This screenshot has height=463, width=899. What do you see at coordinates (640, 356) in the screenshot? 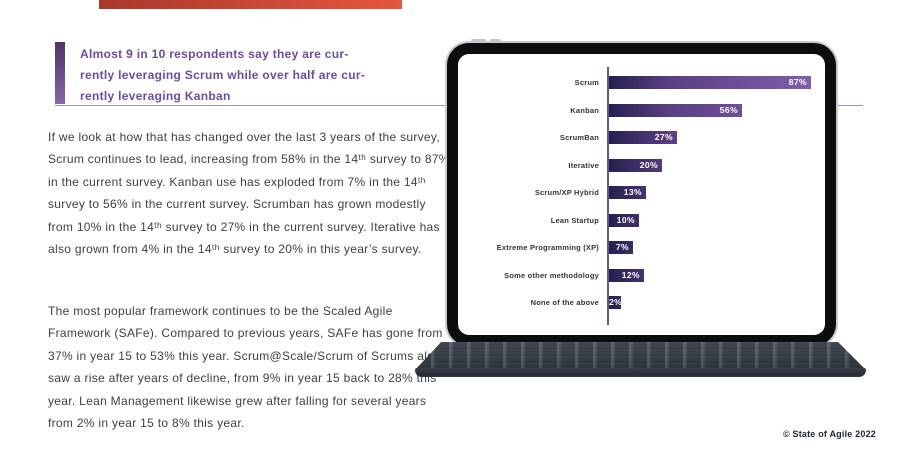
I see `keyboard` at bounding box center [640, 356].